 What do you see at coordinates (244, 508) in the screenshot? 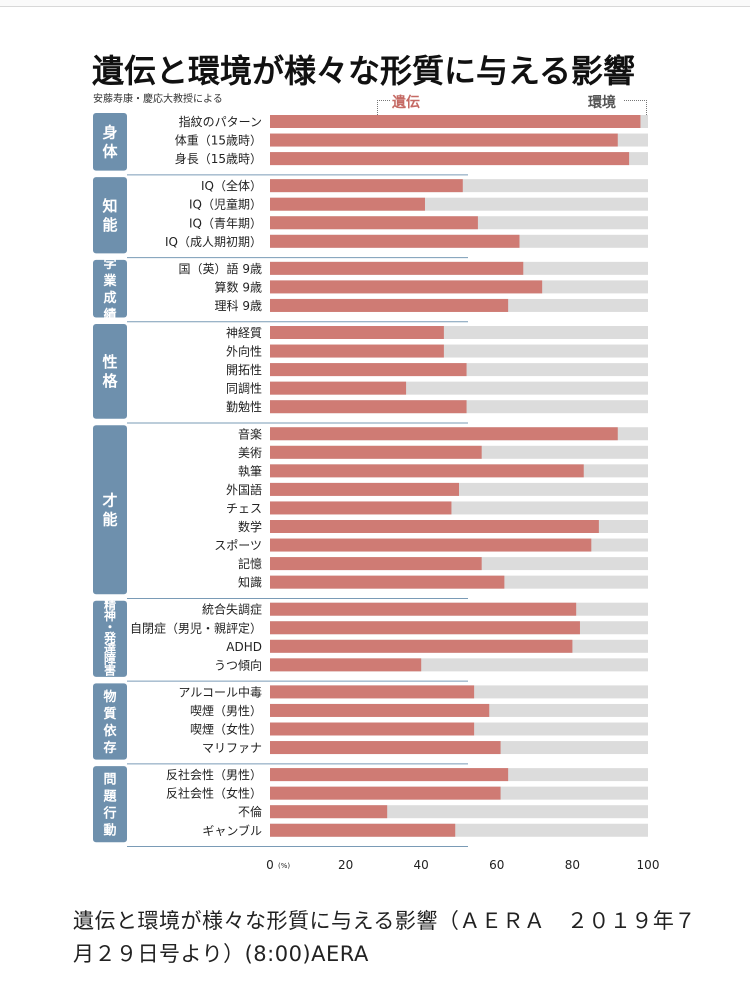
I see `bar-label: チェス` at bounding box center [244, 508].